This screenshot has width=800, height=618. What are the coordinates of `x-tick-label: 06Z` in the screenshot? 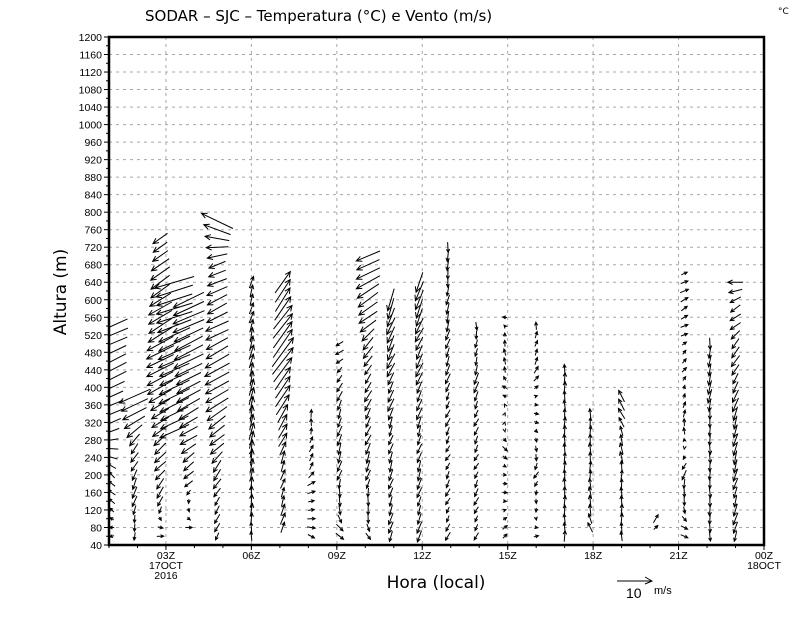 It's located at (251, 556).